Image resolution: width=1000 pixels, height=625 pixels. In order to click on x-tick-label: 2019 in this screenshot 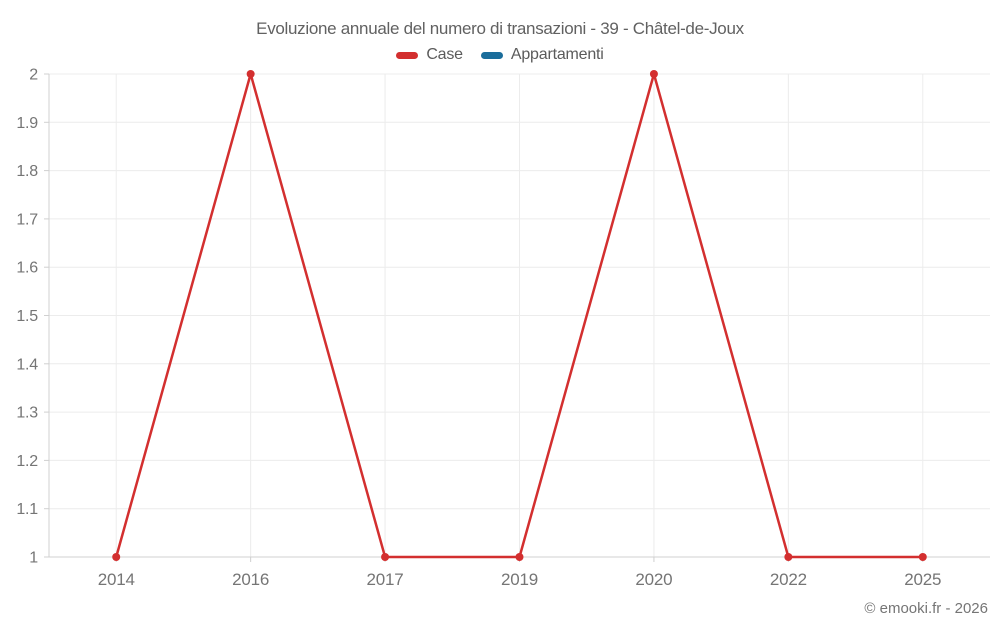, I will do `click(519, 579)`.